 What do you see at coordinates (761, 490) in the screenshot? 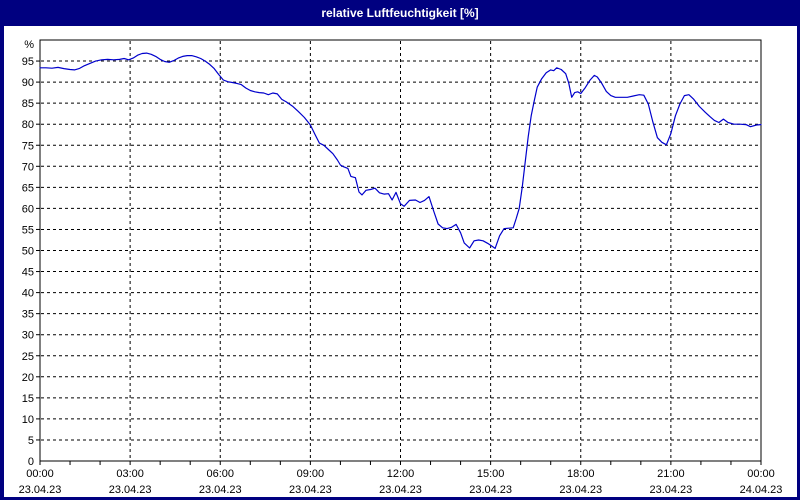
I see `x-axis-date-label: 24.04.23` at bounding box center [761, 490].